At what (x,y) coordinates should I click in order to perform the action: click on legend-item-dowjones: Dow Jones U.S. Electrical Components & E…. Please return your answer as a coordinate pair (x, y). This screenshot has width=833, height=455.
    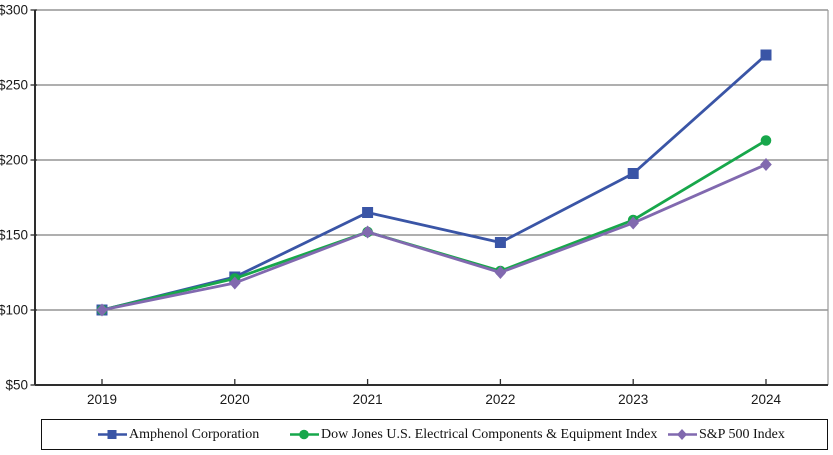
    Looking at the image, I should click on (473, 434).